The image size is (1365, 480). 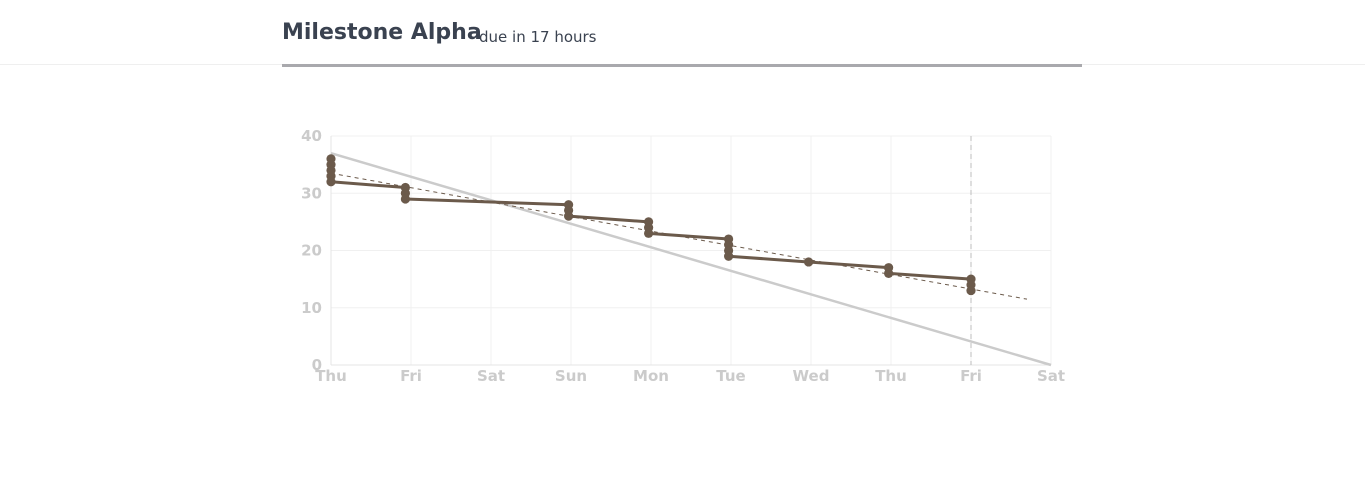 I want to click on x-tick-label-3: Sun, so click(x=571, y=376).